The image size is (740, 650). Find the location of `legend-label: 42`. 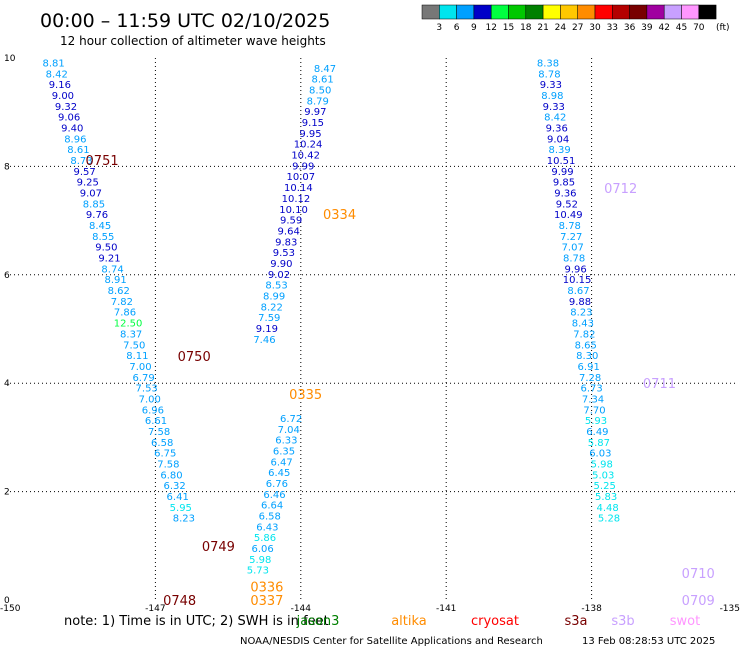

legend-label: 42 is located at coordinates (663, 28).